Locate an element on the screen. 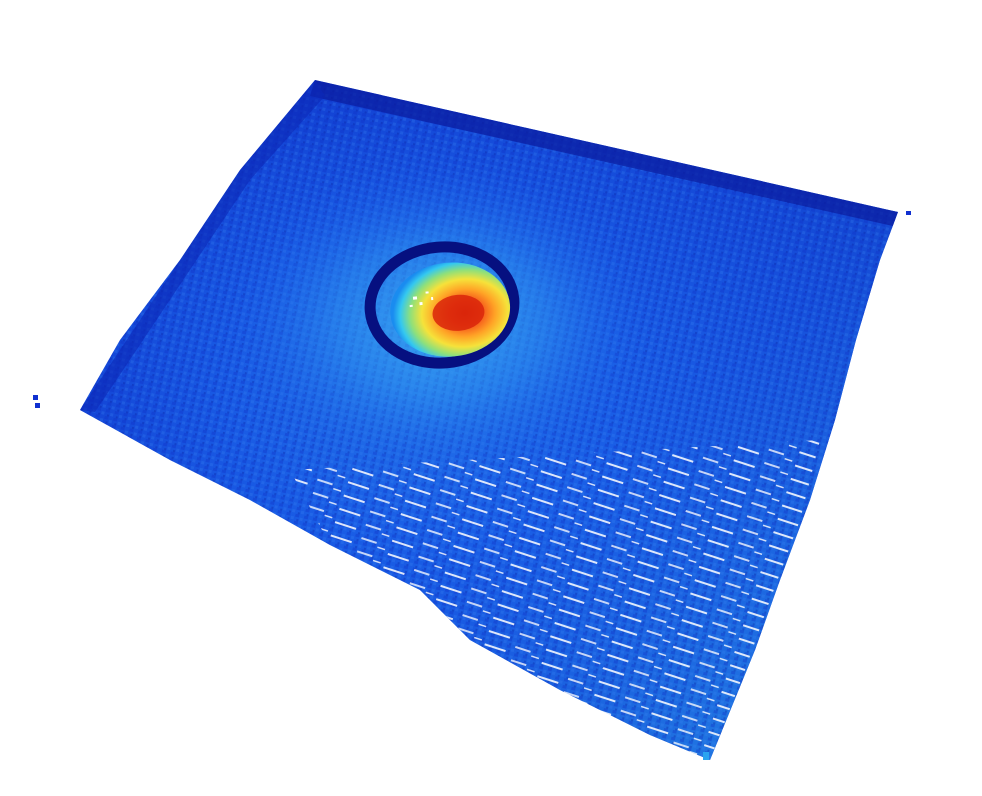  hotspot-ring is located at coordinates (442, 305).